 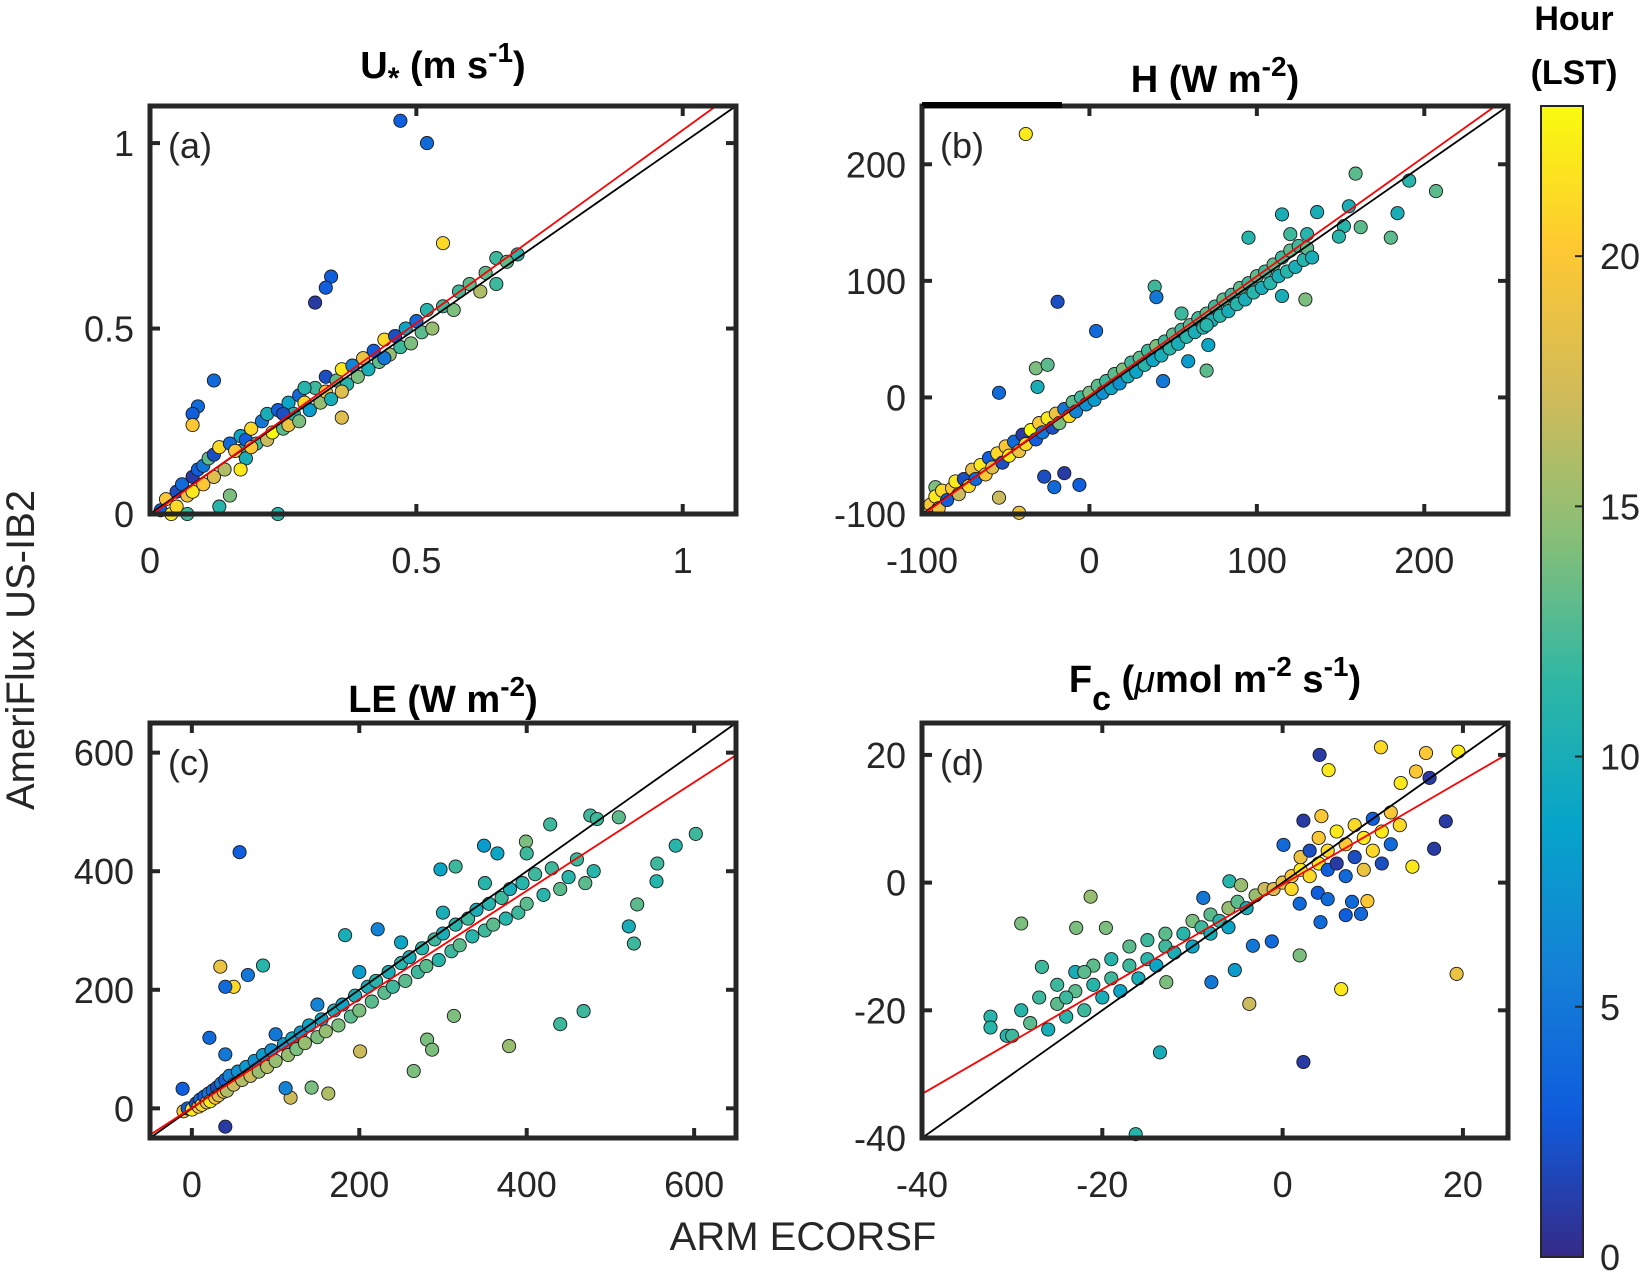 I want to click on title-segment: mol m, so click(x=1211, y=680).